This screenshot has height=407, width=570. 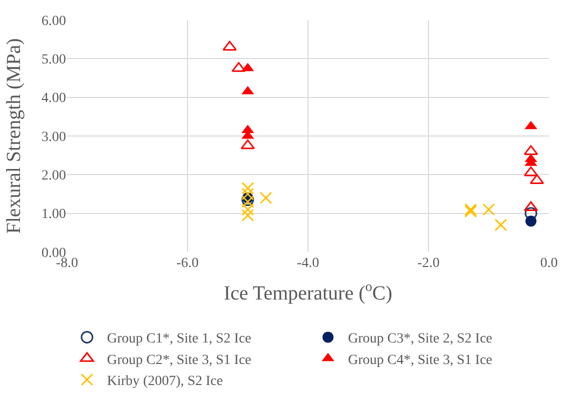 What do you see at coordinates (420, 360) in the screenshot?
I see `legend-label: Group C4*, Site 3, S1 Ice` at bounding box center [420, 360].